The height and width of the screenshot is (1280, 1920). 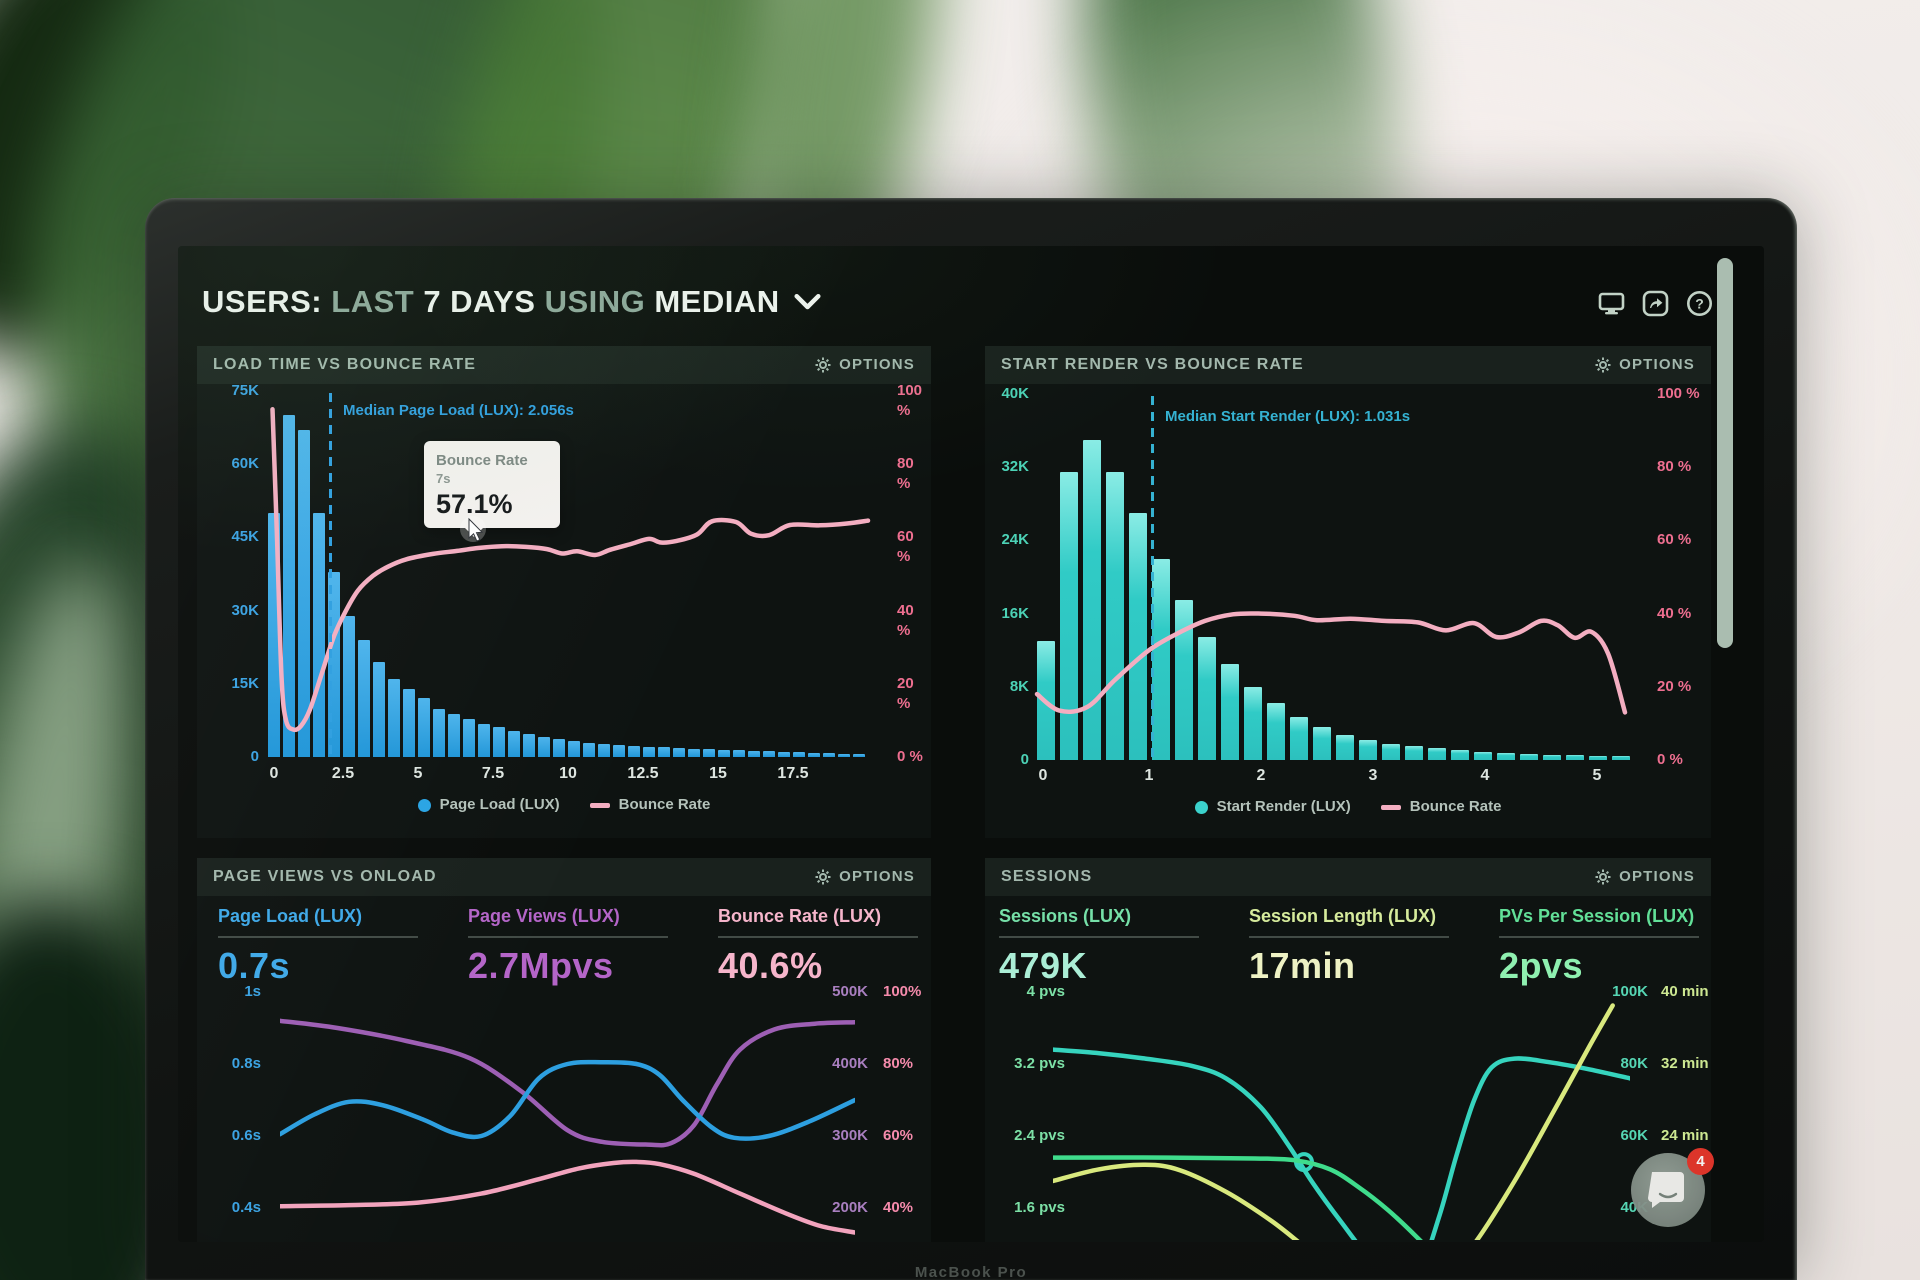 I want to click on y-axis-tick: 100%, so click(x=902, y=991).